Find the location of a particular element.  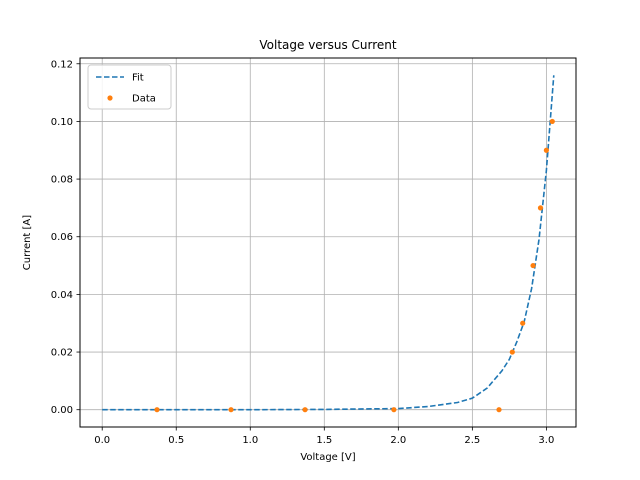

x-tick-label: 2.0 is located at coordinates (398, 440).